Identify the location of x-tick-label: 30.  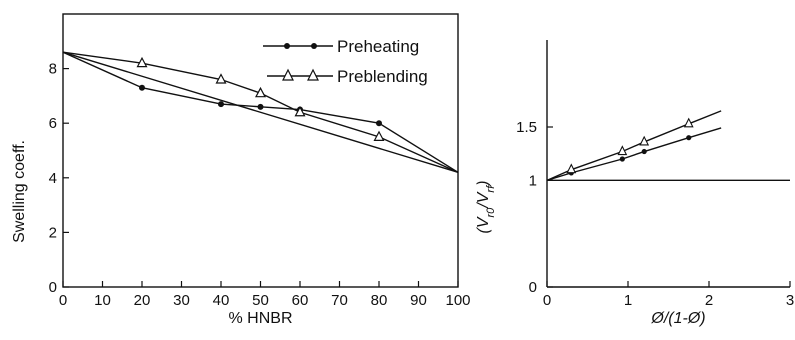
(181, 300).